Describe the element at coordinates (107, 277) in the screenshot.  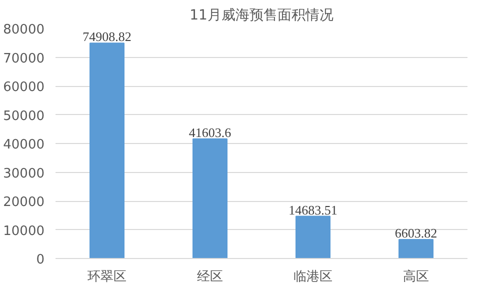
I see `x-tick-label: 环翠区` at that location.